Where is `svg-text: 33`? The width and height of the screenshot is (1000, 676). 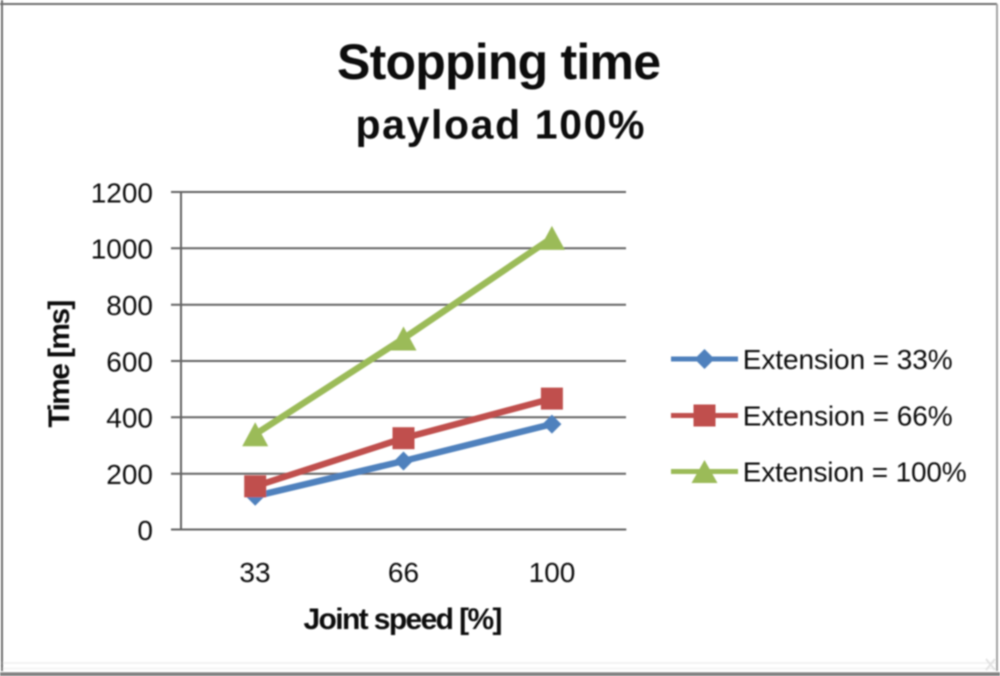
svg-text: 33 is located at coordinates (254, 572).